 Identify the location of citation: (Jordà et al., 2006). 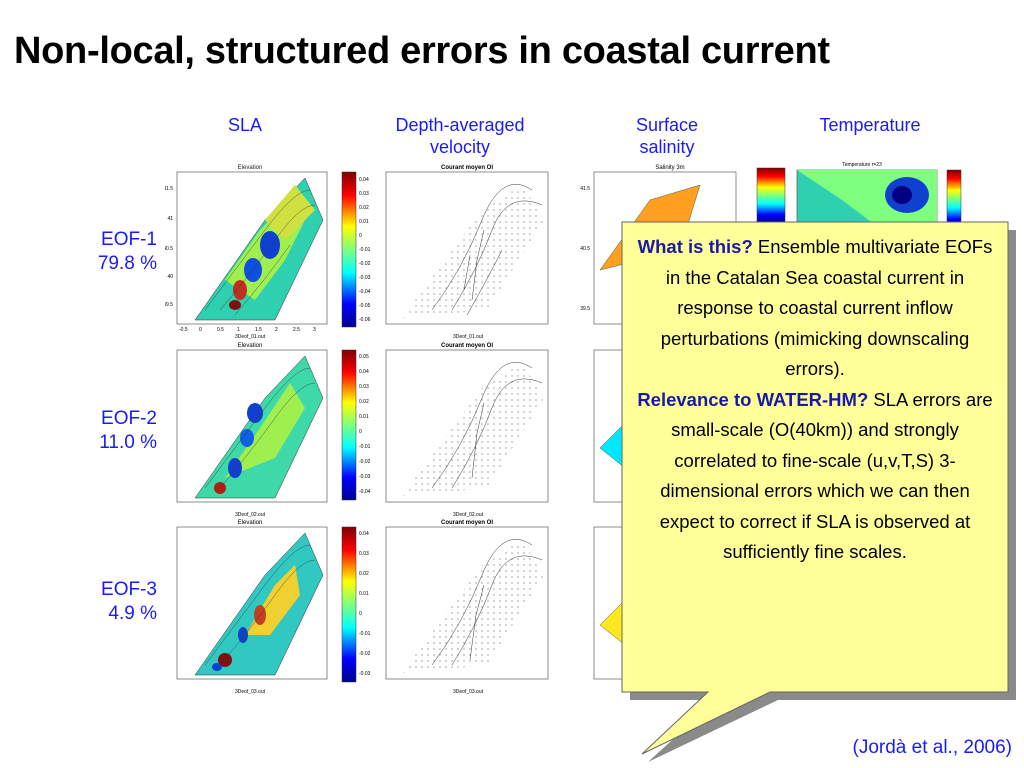
(932, 747).